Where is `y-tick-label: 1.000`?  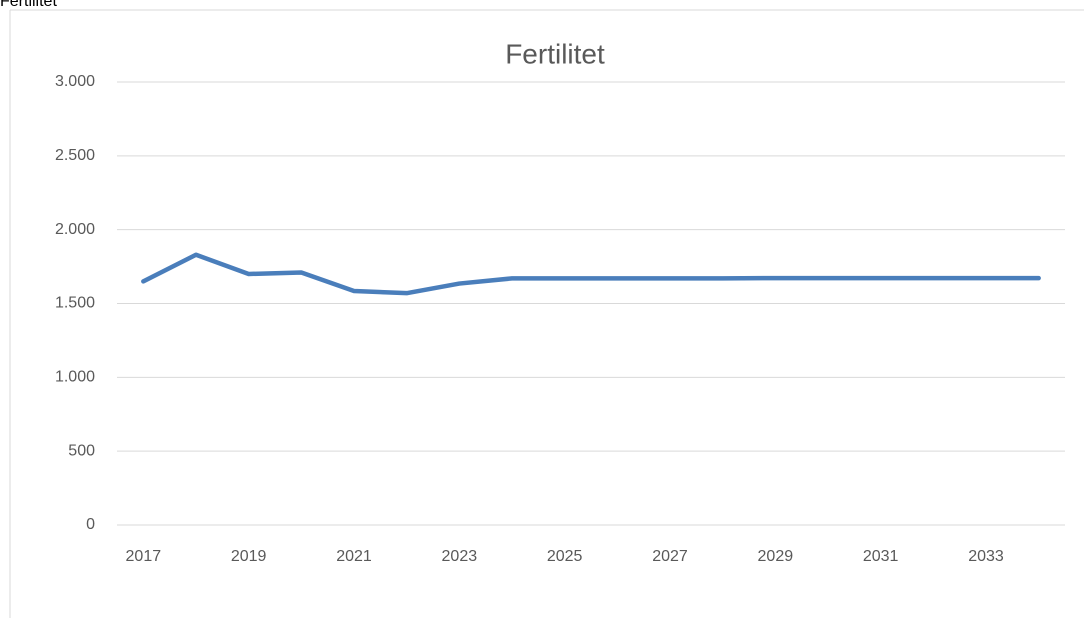 y-tick-label: 1.000 is located at coordinates (75, 377).